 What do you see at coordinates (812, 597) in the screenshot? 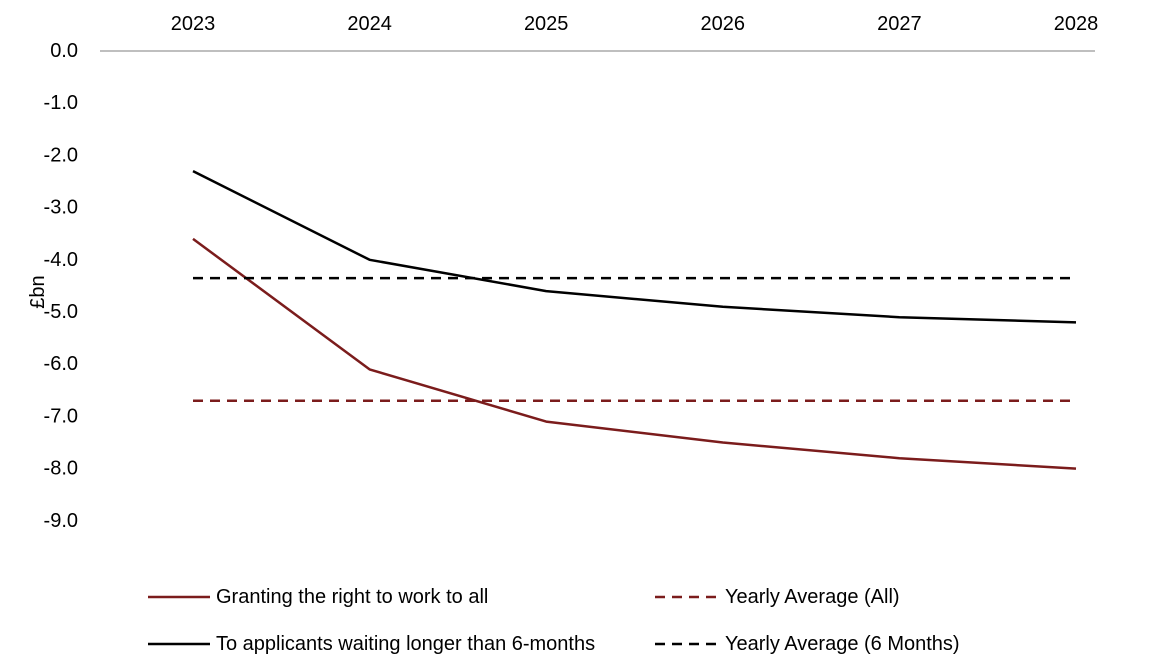
I see `legend-label-3: Yearly Average (All)` at bounding box center [812, 597].